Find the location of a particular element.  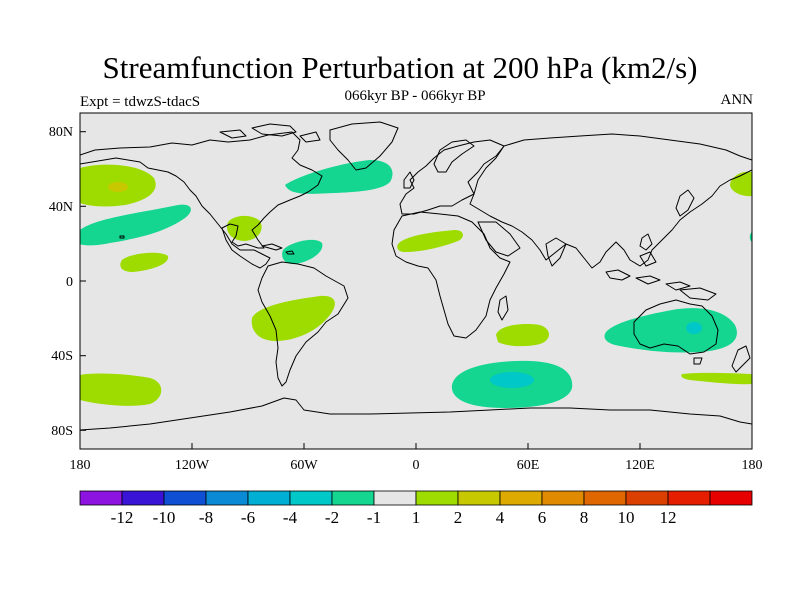

anomaly-south-pacific-positive-west is located at coordinates (121, 389).